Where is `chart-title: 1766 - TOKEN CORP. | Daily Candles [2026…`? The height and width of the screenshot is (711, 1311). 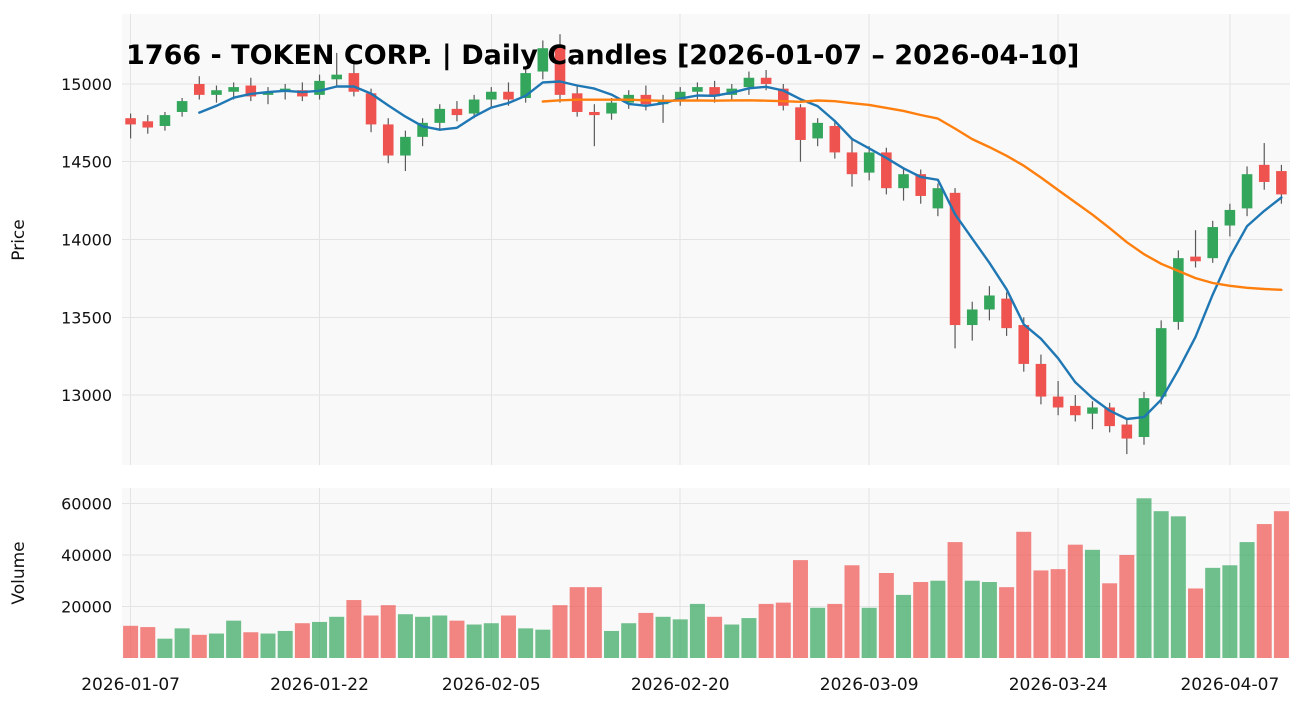
chart-title: 1766 - TOKEN CORP. | Daily Candles [2026… is located at coordinates (603, 55).